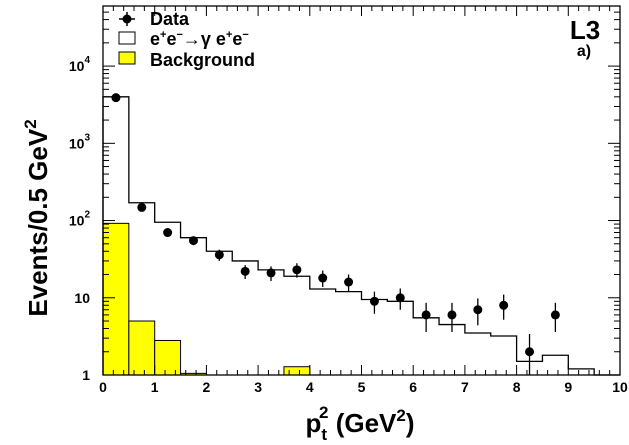 Image resolution: width=629 pixels, height=445 pixels. What do you see at coordinates (127, 19) in the screenshot?
I see `legend-data-marker` at bounding box center [127, 19].